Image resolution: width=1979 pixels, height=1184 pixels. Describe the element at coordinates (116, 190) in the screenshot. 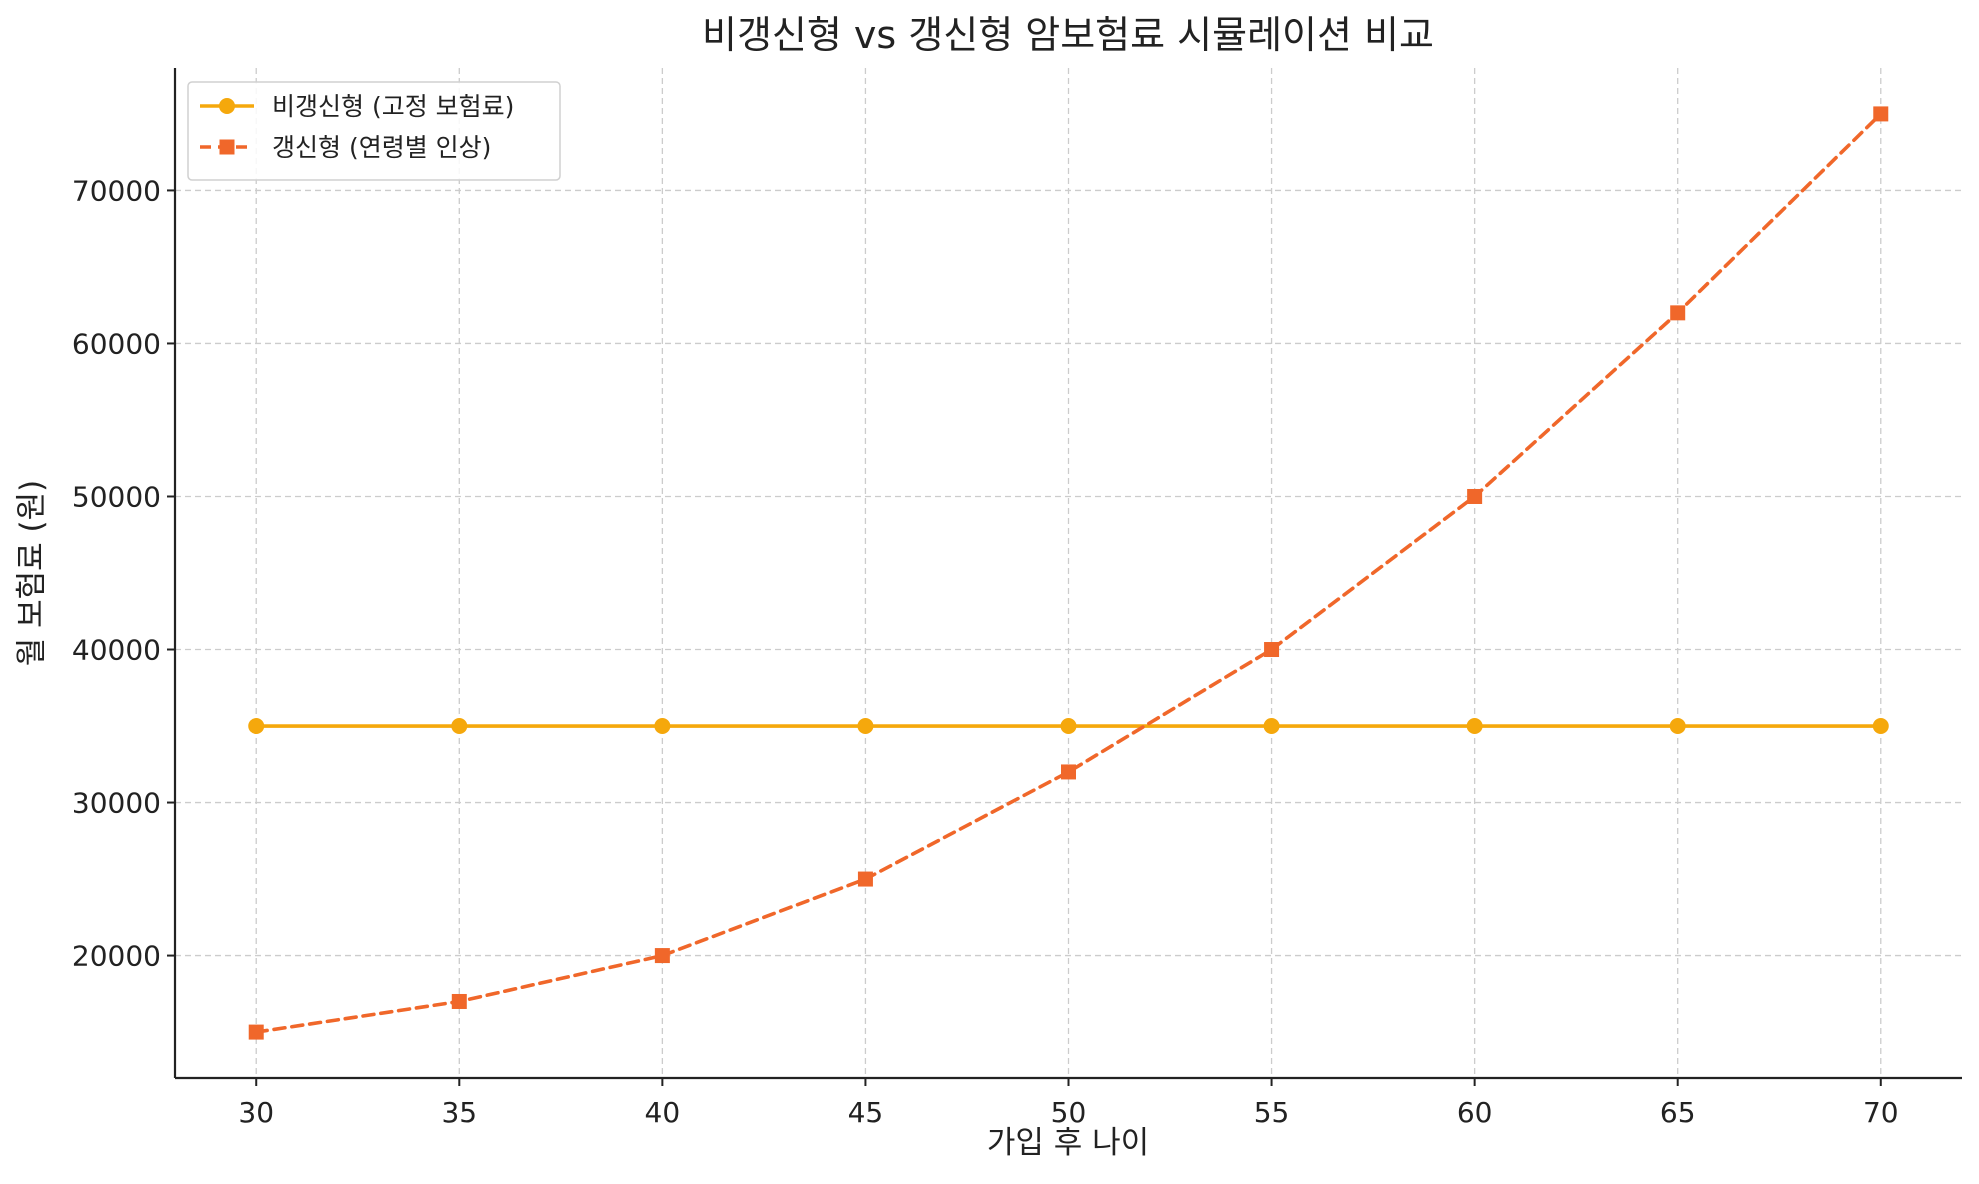

I see `y-tick-label: 70000` at that location.